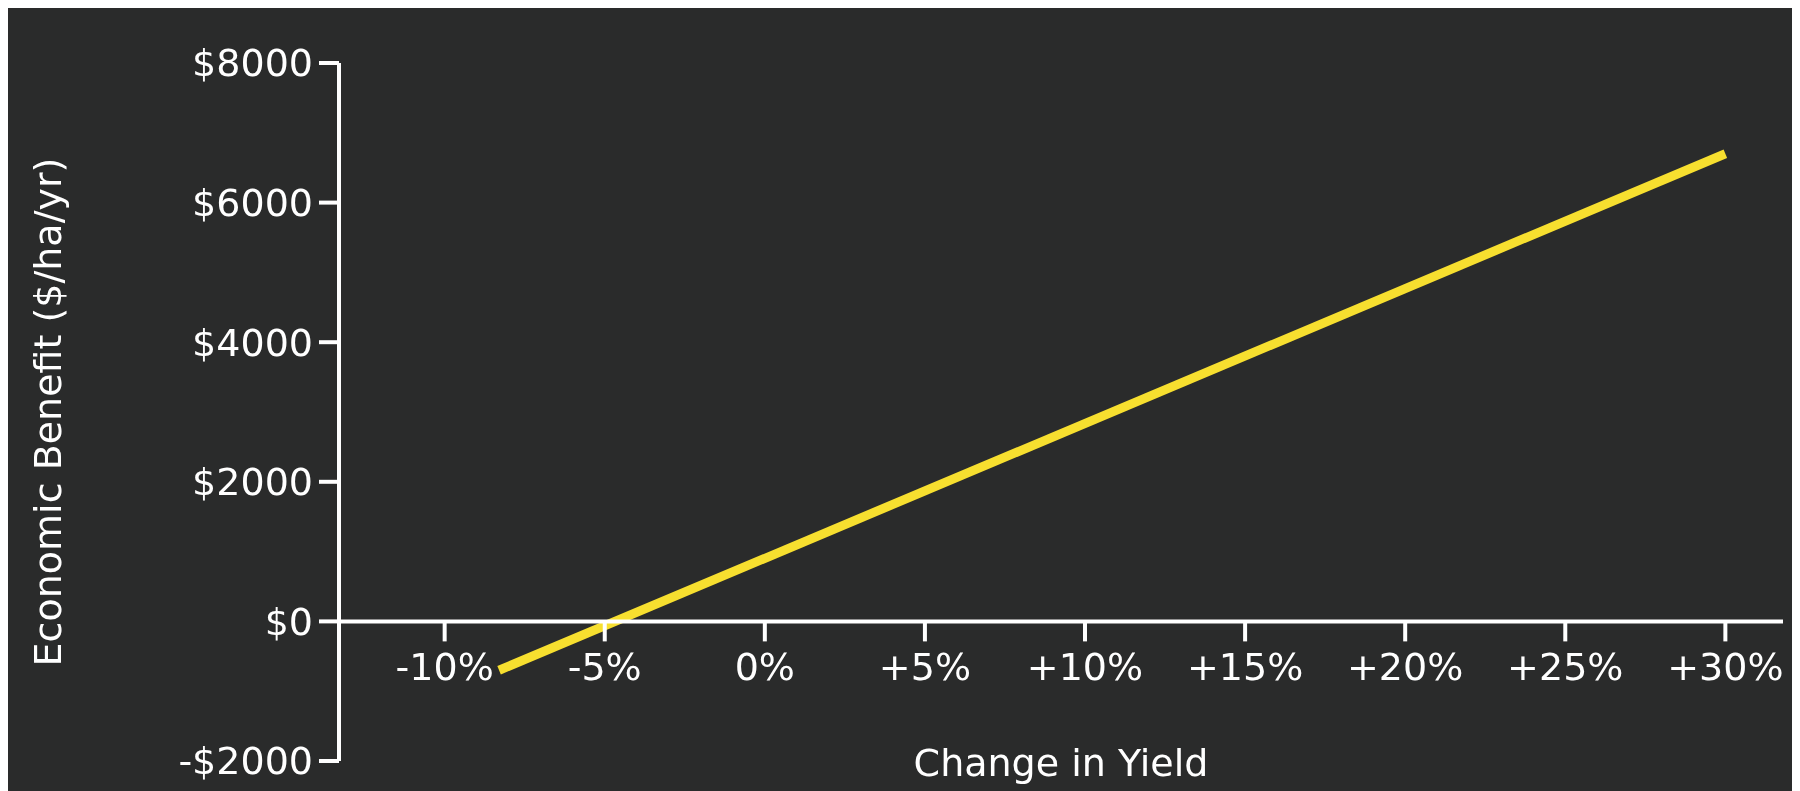 This screenshot has height=791, width=1800. Describe the element at coordinates (252, 482) in the screenshot. I see `y-tick-label: $2000` at that location.